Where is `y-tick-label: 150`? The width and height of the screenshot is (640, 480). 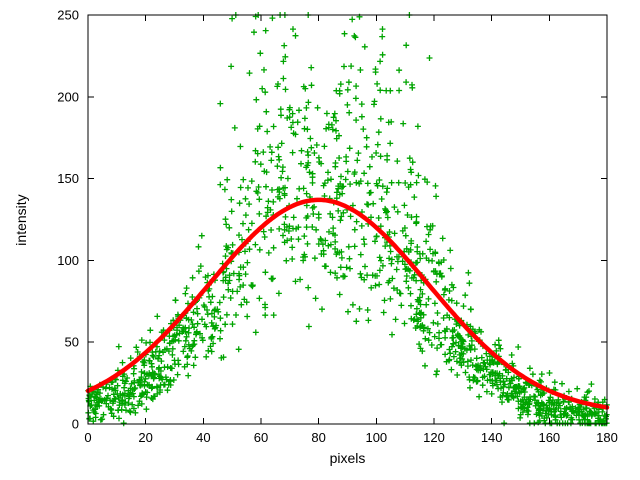
y-tick-label: 150 is located at coordinates (68, 178).